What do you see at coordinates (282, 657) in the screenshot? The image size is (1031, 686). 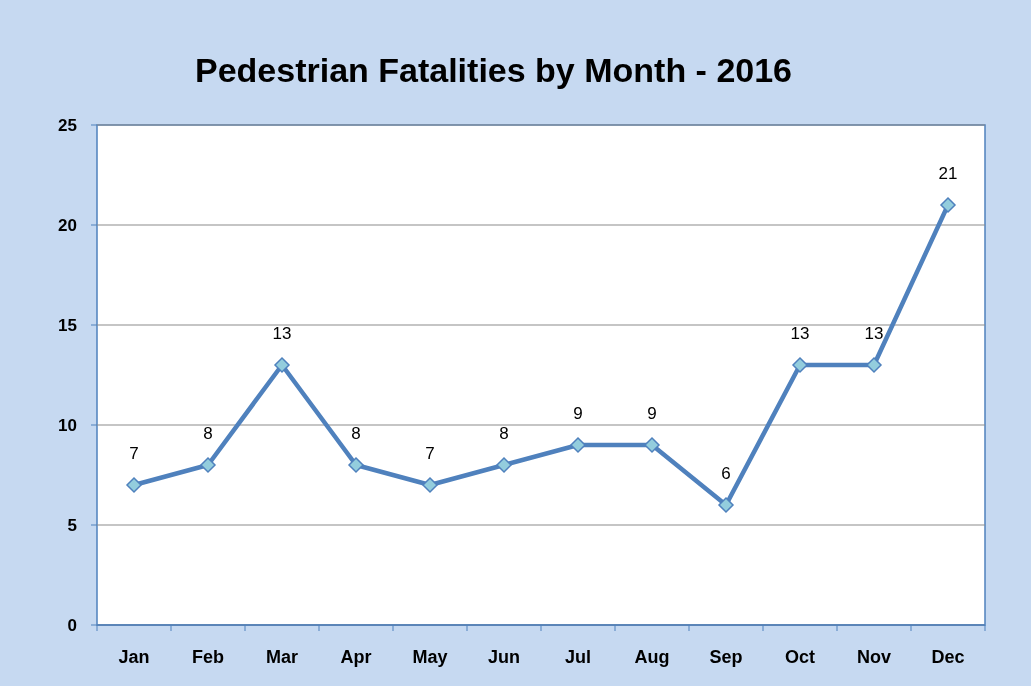 I see `x-tick-label: Mar` at bounding box center [282, 657].